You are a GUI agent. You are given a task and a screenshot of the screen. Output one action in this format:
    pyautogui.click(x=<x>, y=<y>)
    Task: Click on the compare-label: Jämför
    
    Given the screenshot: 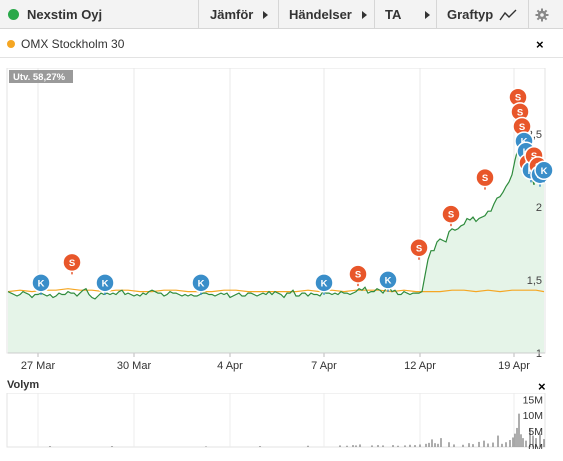 What is the action you would take?
    pyautogui.click(x=232, y=14)
    